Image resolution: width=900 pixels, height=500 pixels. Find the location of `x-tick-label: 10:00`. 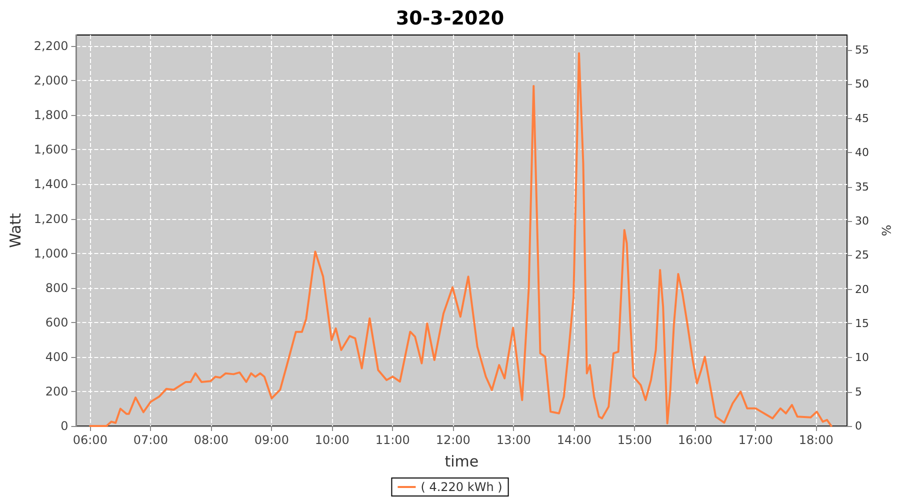

x-tick-label: 10:00 is located at coordinates (332, 440).